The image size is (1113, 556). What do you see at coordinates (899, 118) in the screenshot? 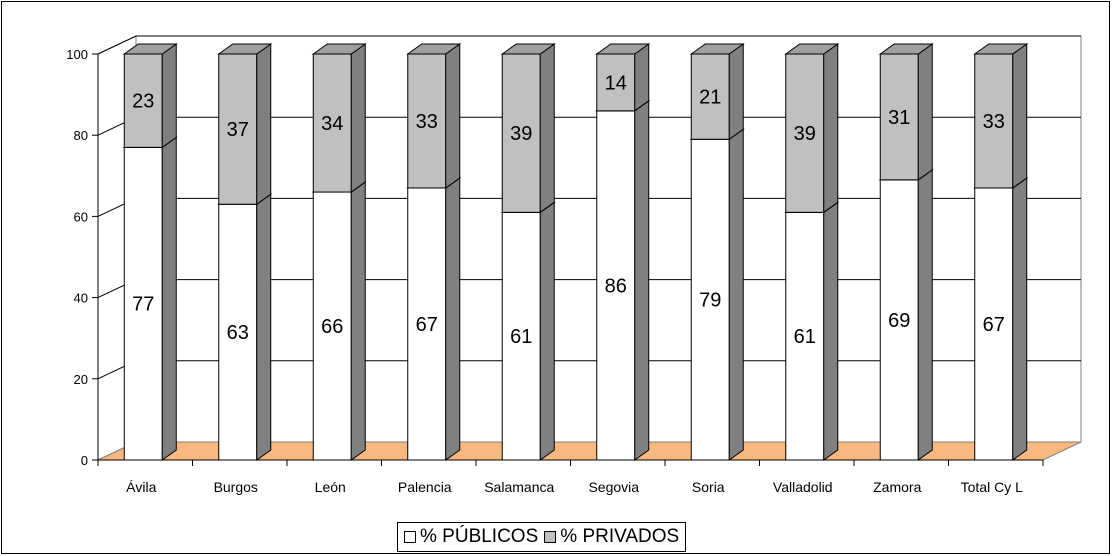
I see `data-label-privados: 31` at bounding box center [899, 118].